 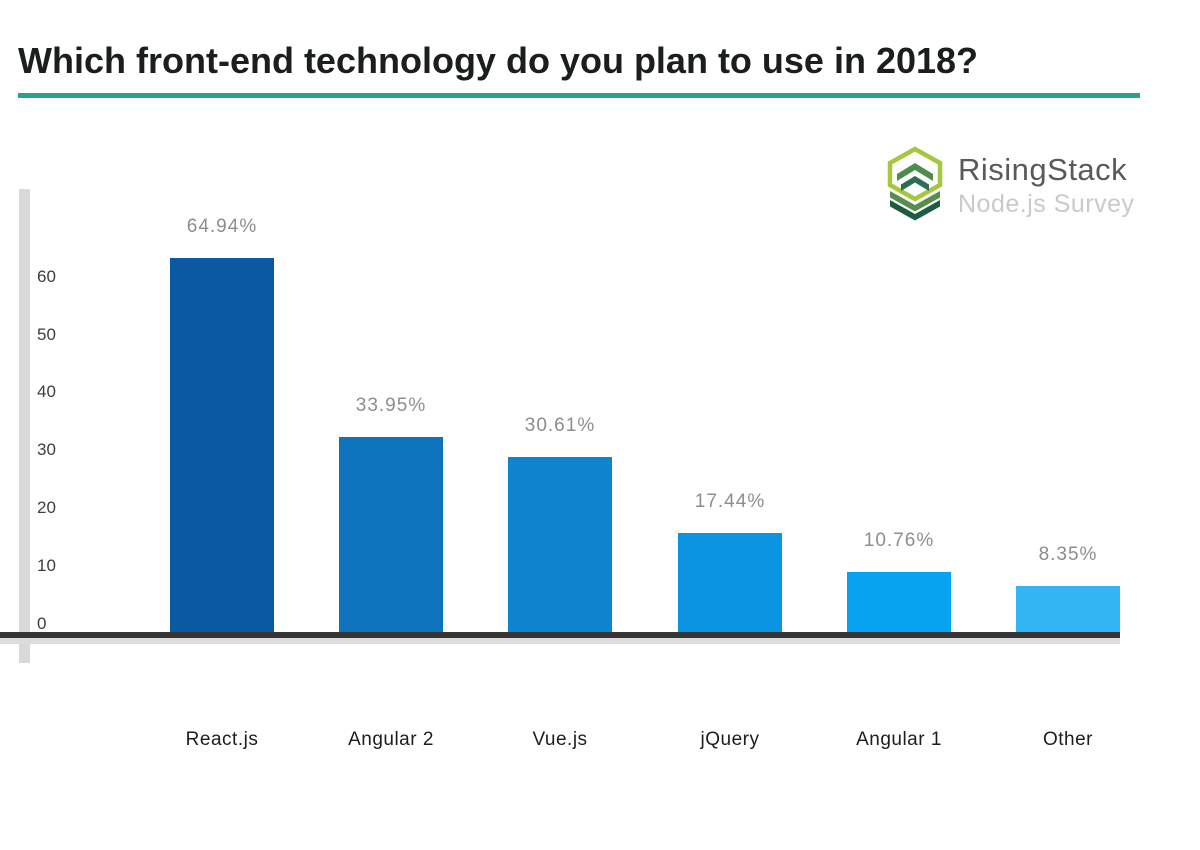 What do you see at coordinates (730, 739) in the screenshot?
I see `category-label: jQuery` at bounding box center [730, 739].